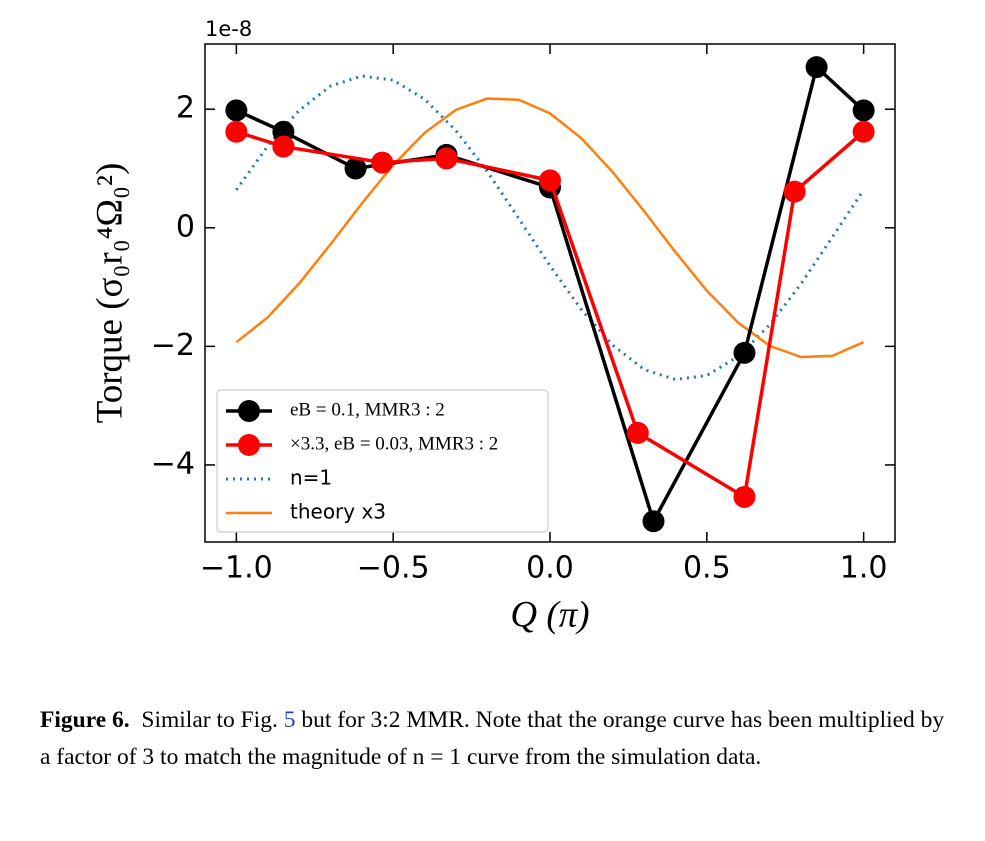 The width and height of the screenshot is (985, 841). What do you see at coordinates (393, 568) in the screenshot?
I see `x-tick-label: −0.5` at bounding box center [393, 568].